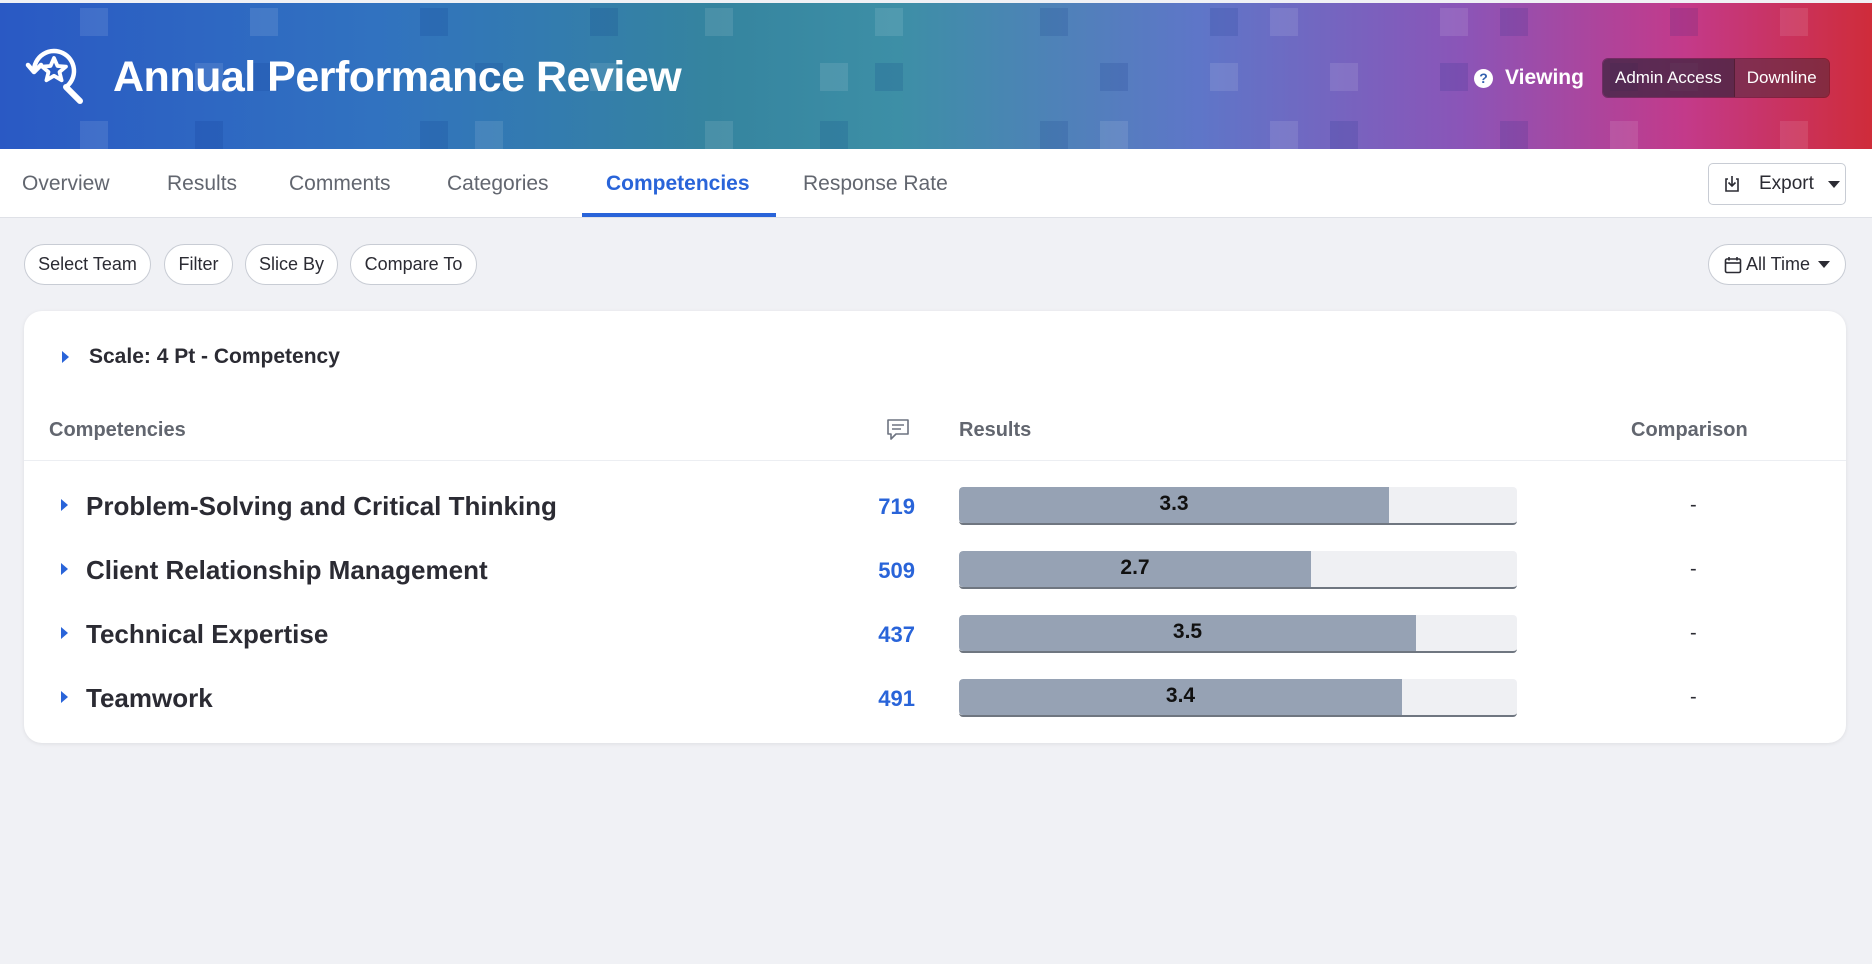  What do you see at coordinates (935, 633) in the screenshot?
I see `competency-row: Technical Expertise 437 3.5 -` at bounding box center [935, 633].